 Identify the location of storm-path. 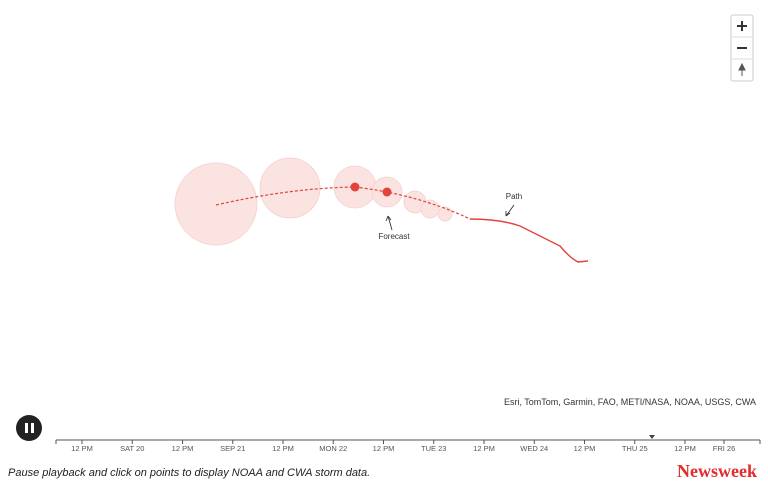
(529, 240).